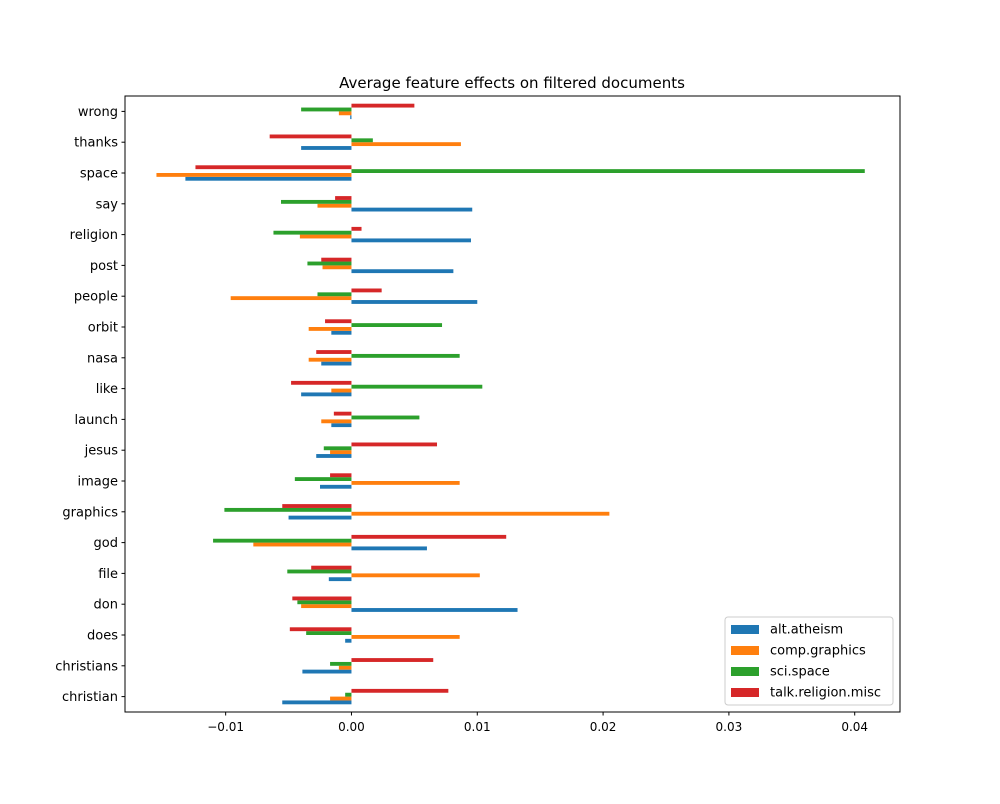 The height and width of the screenshot is (804, 1000). Describe the element at coordinates (356, 228) in the screenshot. I see `bar-talk-religion-misc-religion` at that location.